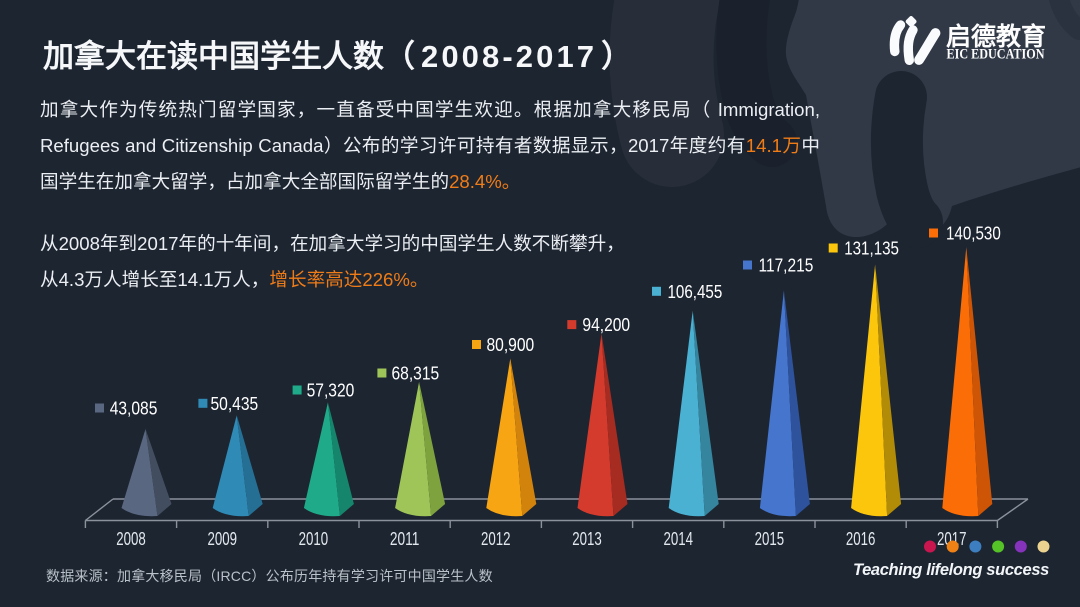 Image resolution: width=1080 pixels, height=607 pixels. I want to click on svg-text: 68,315, so click(416, 374).